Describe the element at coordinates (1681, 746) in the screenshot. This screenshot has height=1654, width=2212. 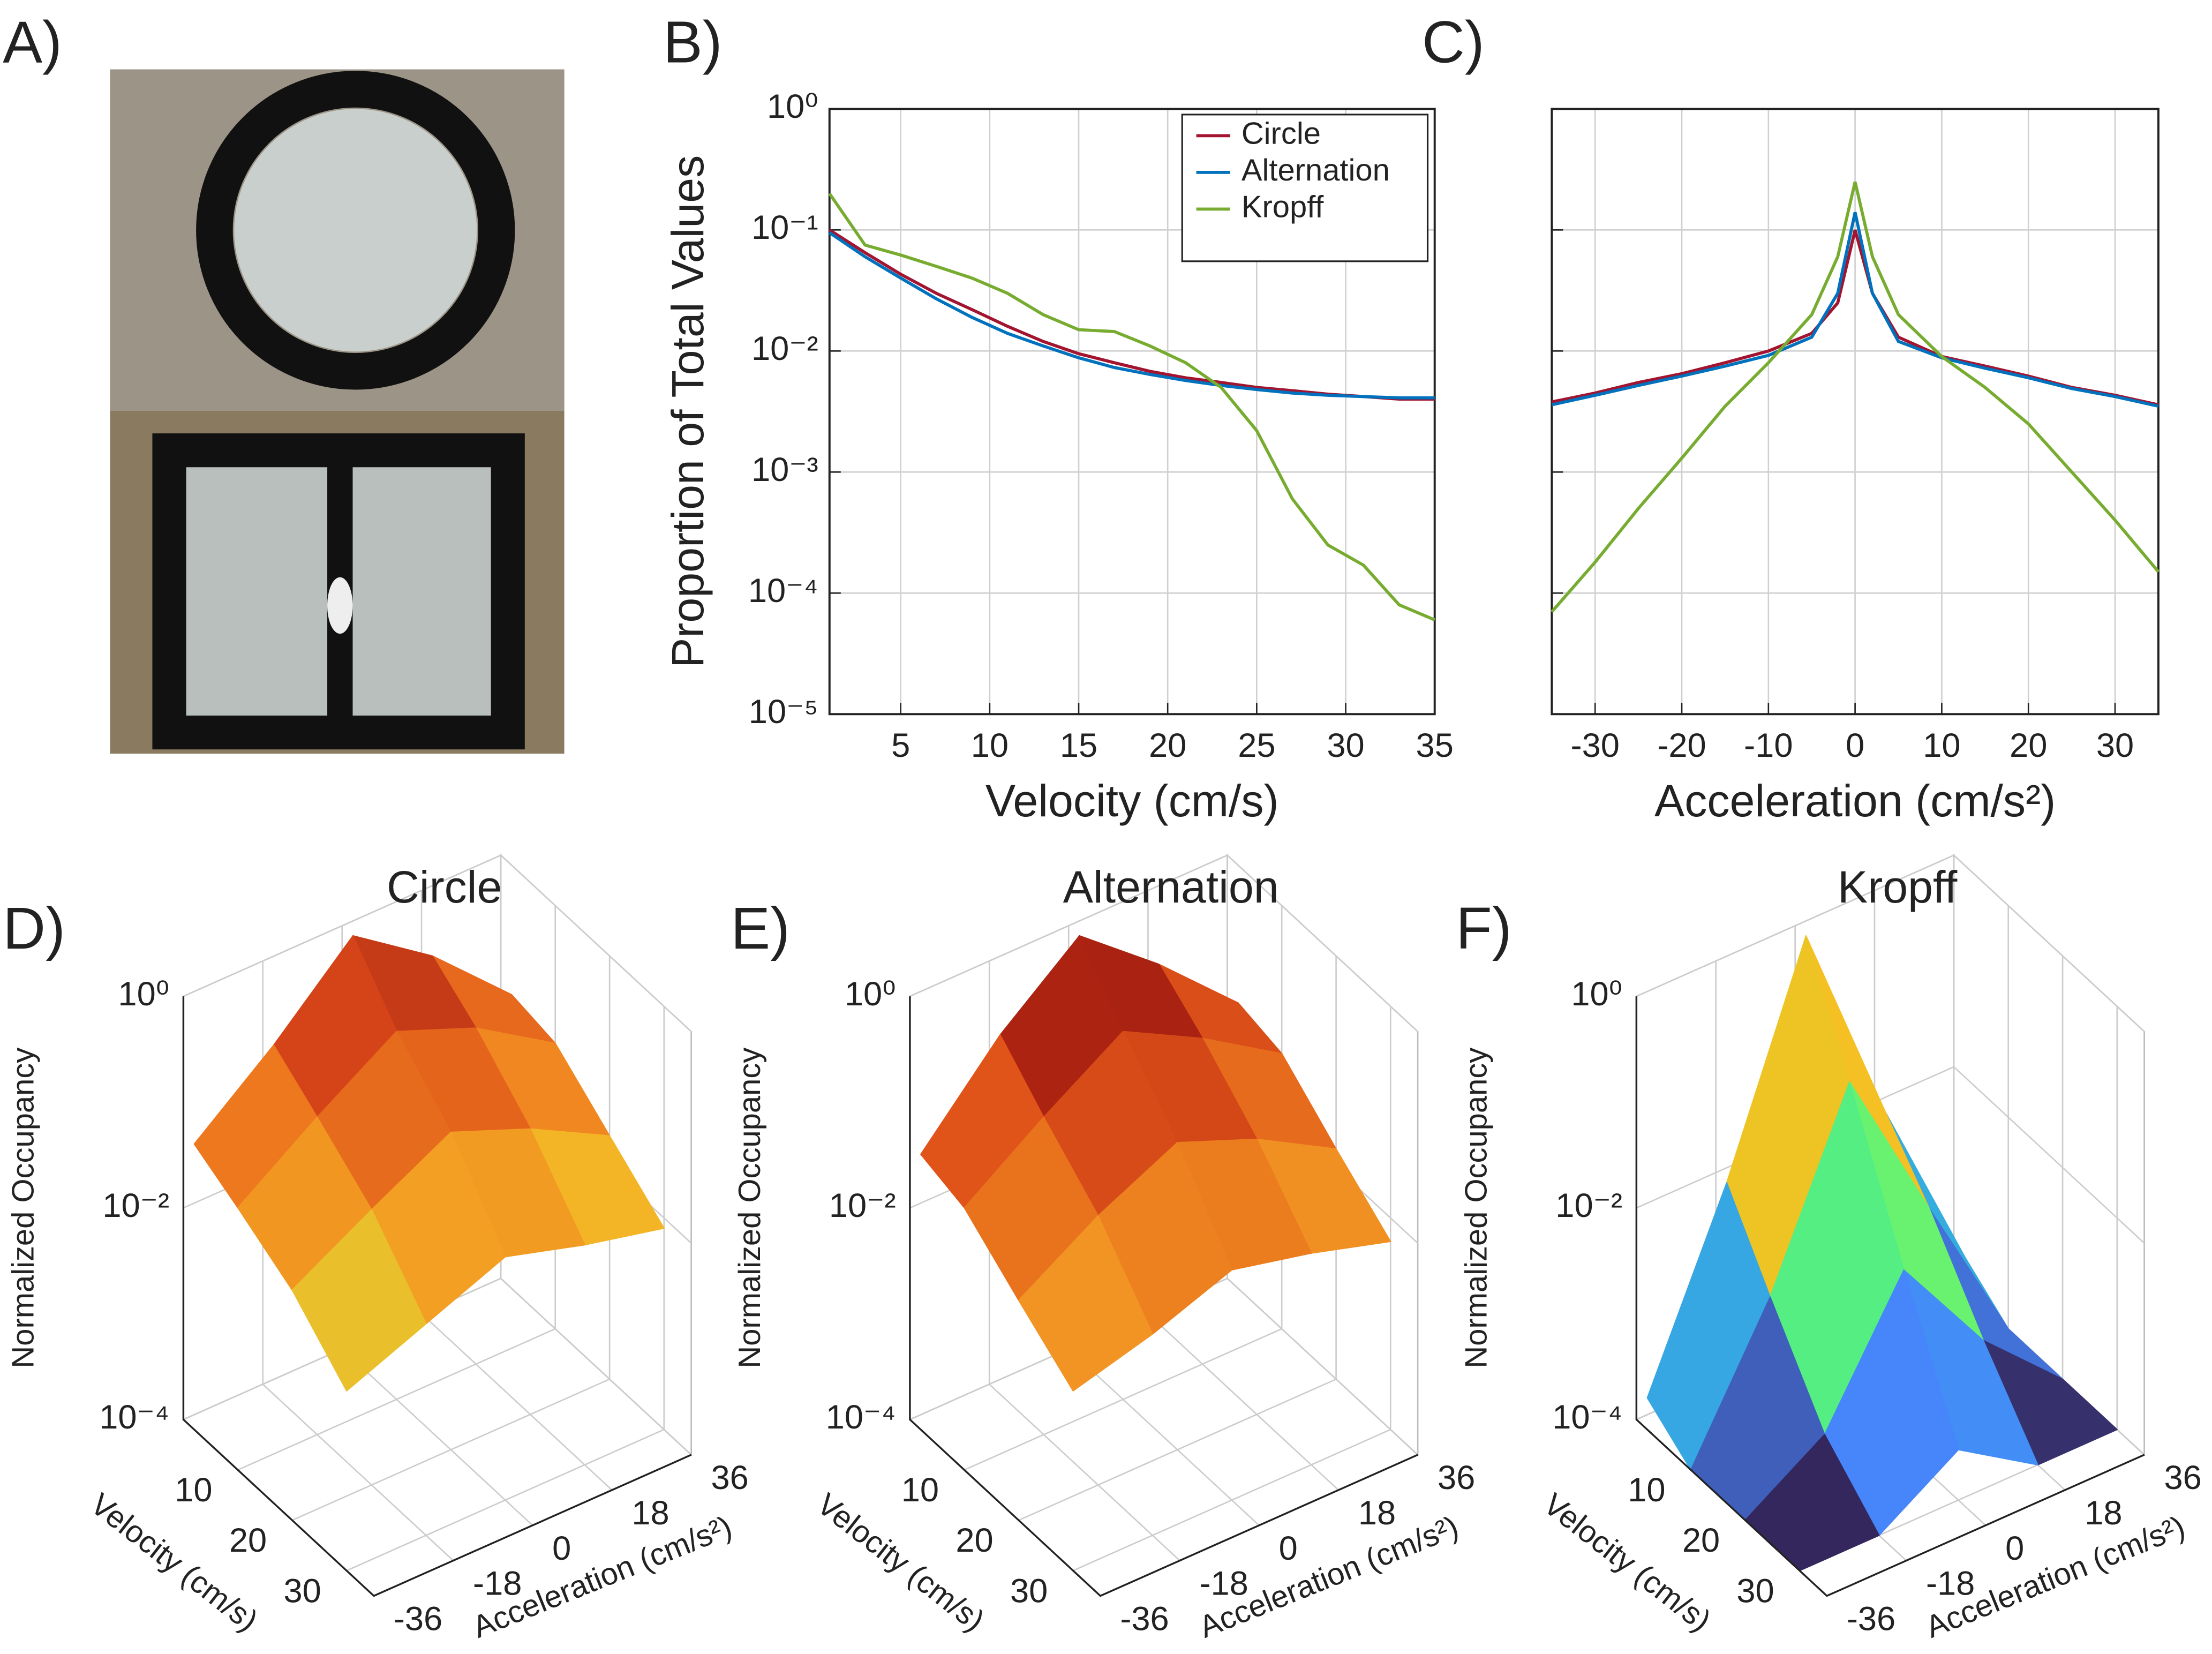
I see `x-tick-label: -20` at that location.